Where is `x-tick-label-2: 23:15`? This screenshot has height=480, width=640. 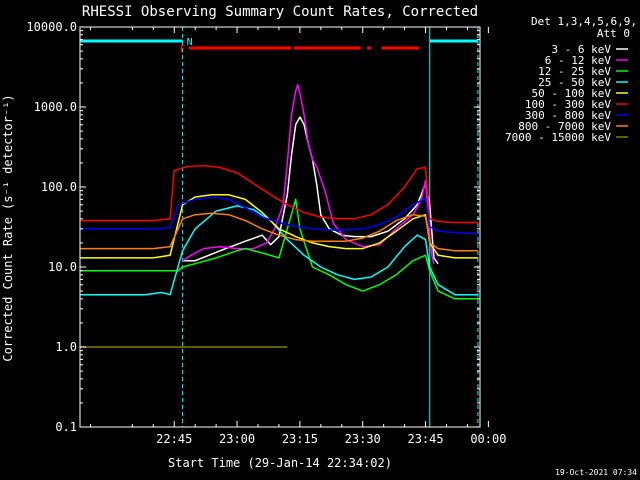
x-tick-label-2: 23:15 is located at coordinates (300, 439).